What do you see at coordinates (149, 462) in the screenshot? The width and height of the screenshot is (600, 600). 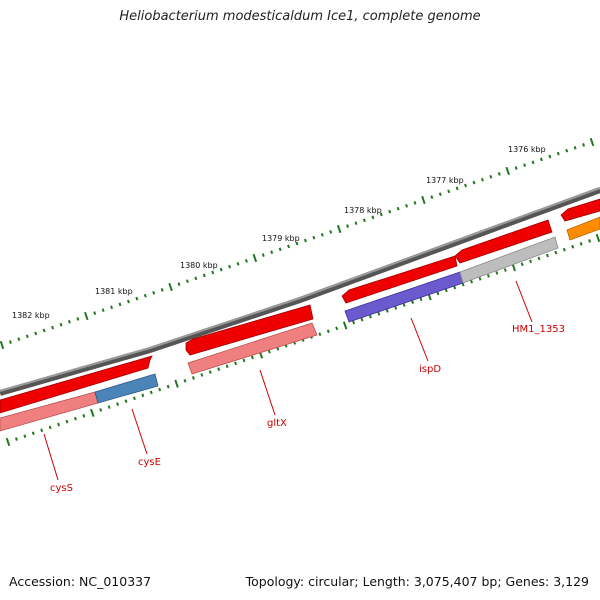 I see `gene-label: cysE` at bounding box center [149, 462].